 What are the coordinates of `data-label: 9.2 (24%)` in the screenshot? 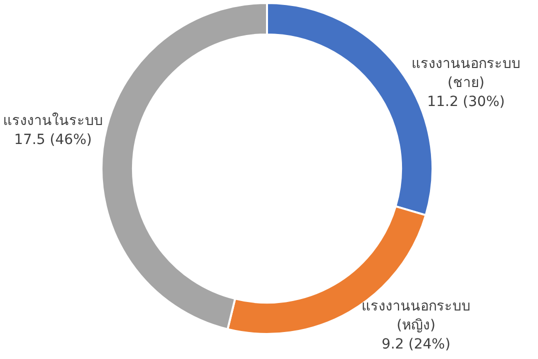 It's located at (416, 344).